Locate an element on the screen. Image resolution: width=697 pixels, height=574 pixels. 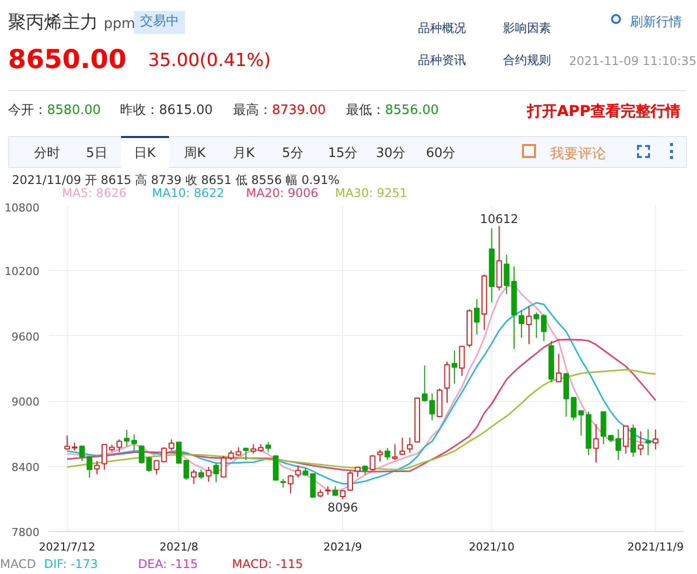
text: 5分 is located at coordinates (293, 154).